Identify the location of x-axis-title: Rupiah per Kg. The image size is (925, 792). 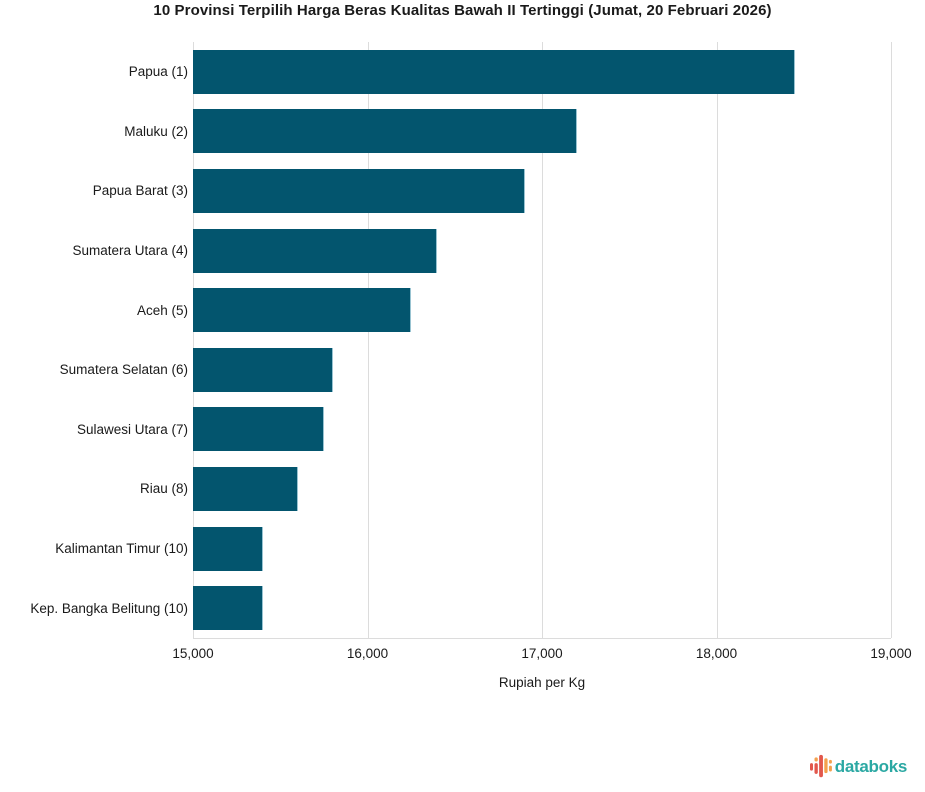
(542, 682).